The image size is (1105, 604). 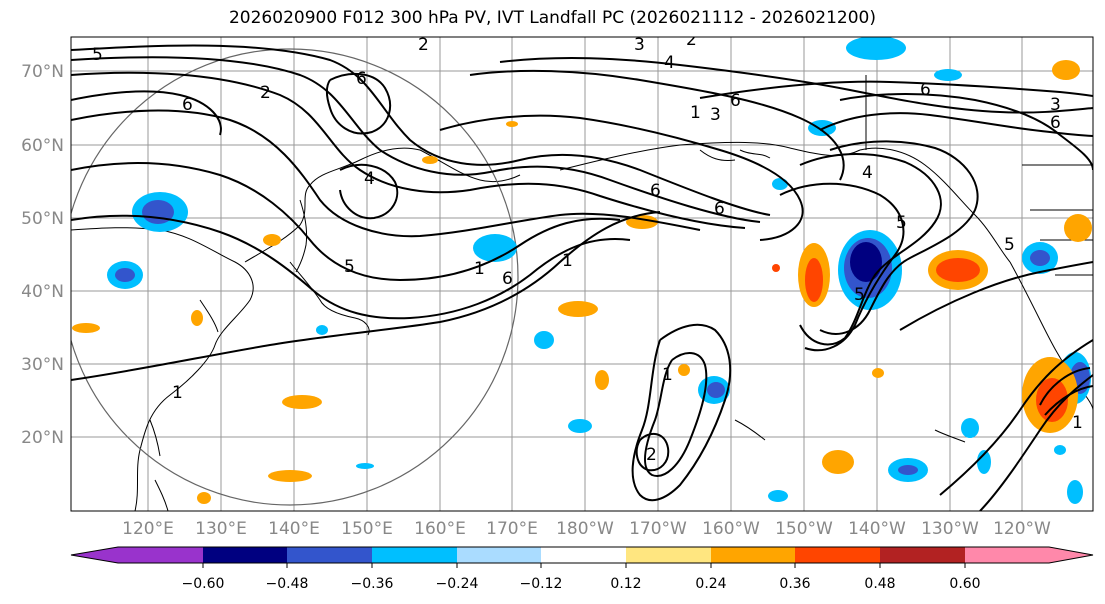 I want to click on clabel-26: 5, so click(x=859, y=295).